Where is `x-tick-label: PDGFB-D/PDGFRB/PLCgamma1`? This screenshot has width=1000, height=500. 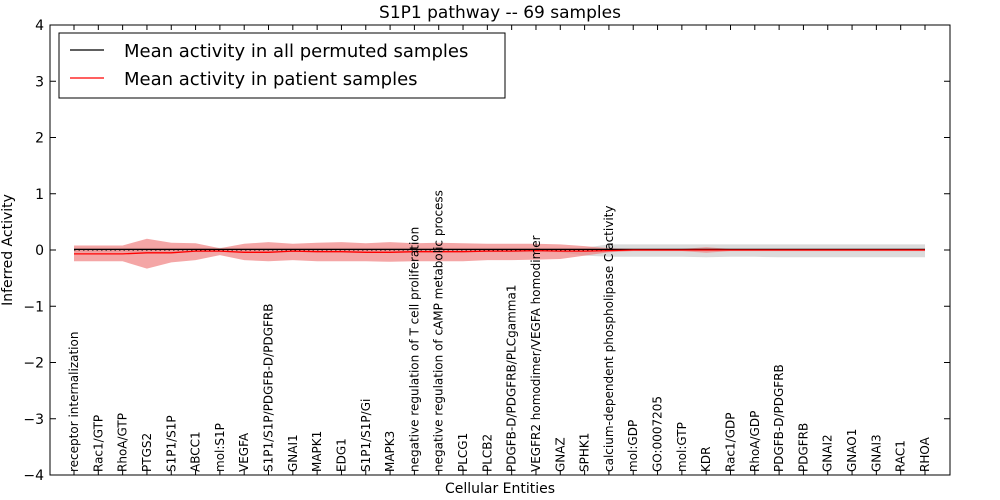
x-tick-label: PDGFB-D/PDGFRB/PLCgamma1 is located at coordinates (512, 378).